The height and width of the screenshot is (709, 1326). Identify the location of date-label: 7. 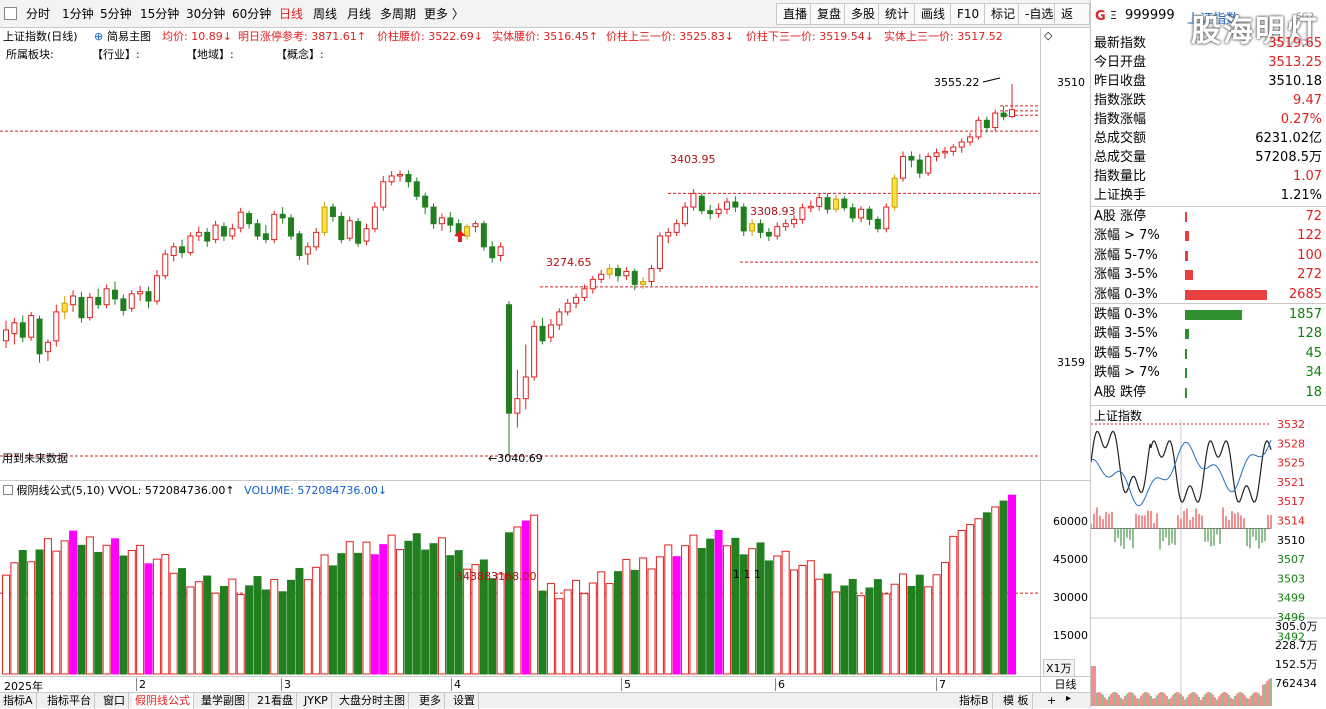
(941, 684).